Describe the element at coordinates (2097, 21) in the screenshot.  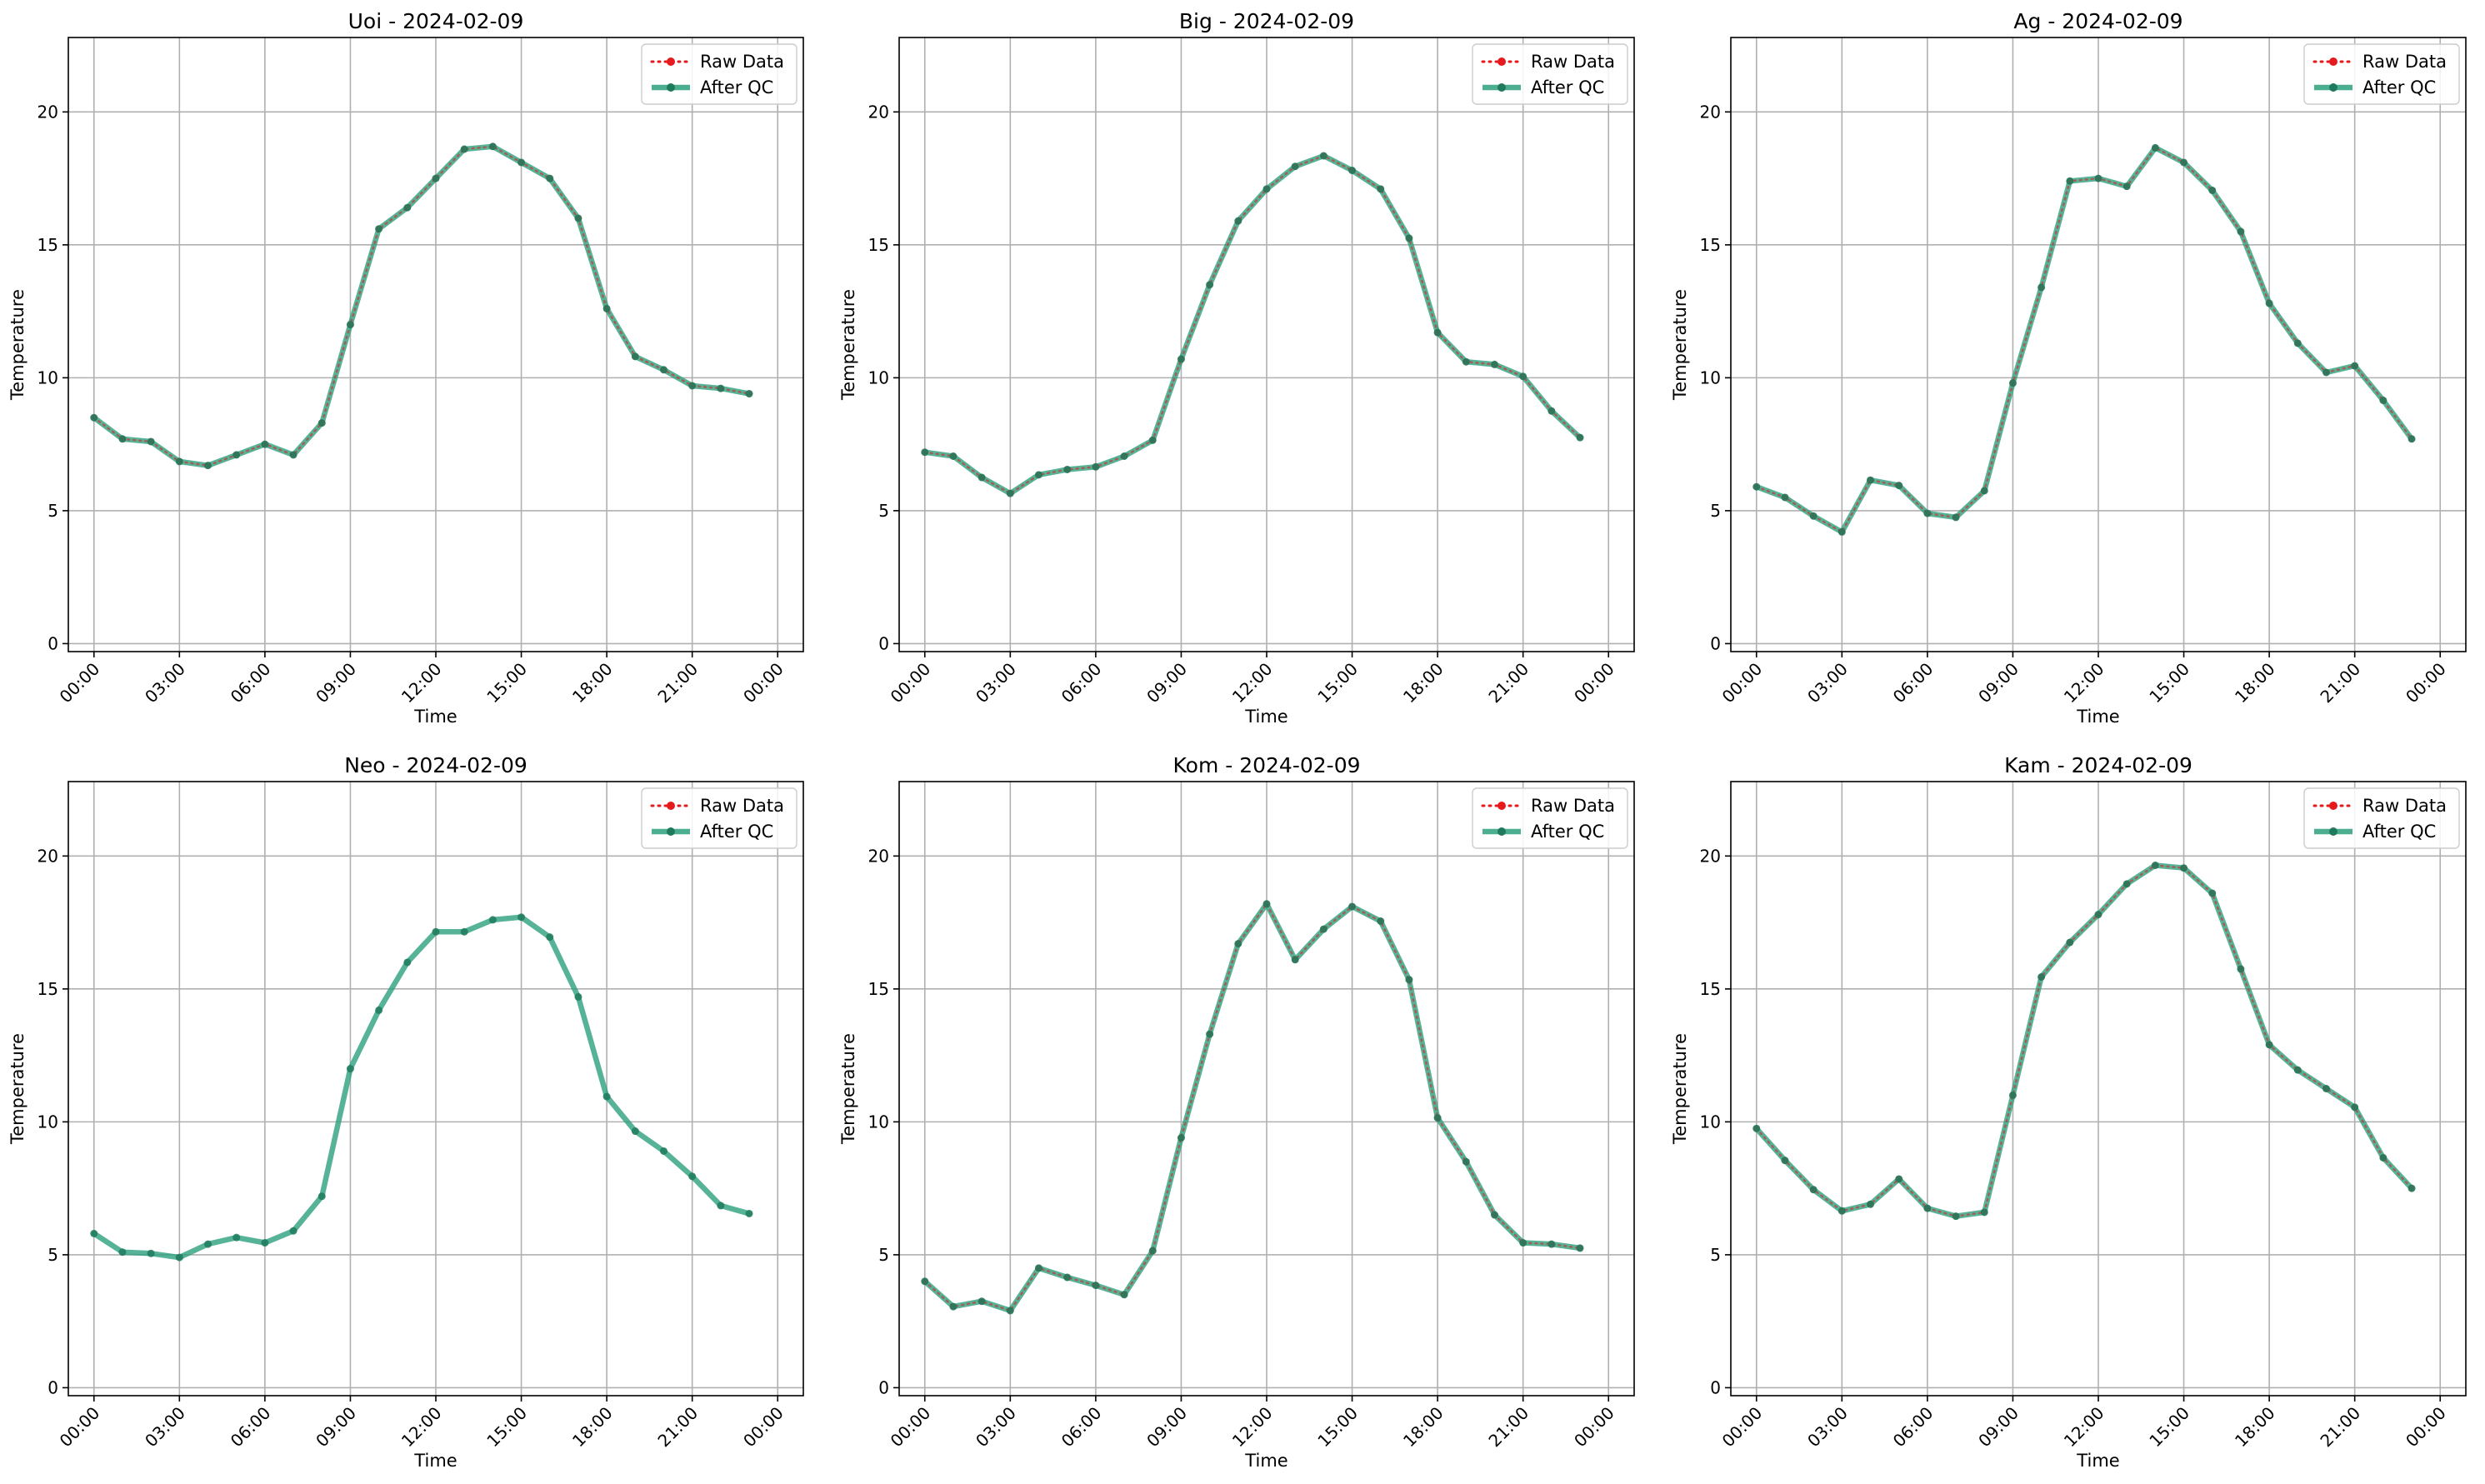
I see `subplot-title: Ag - 2024-02-09` at that location.